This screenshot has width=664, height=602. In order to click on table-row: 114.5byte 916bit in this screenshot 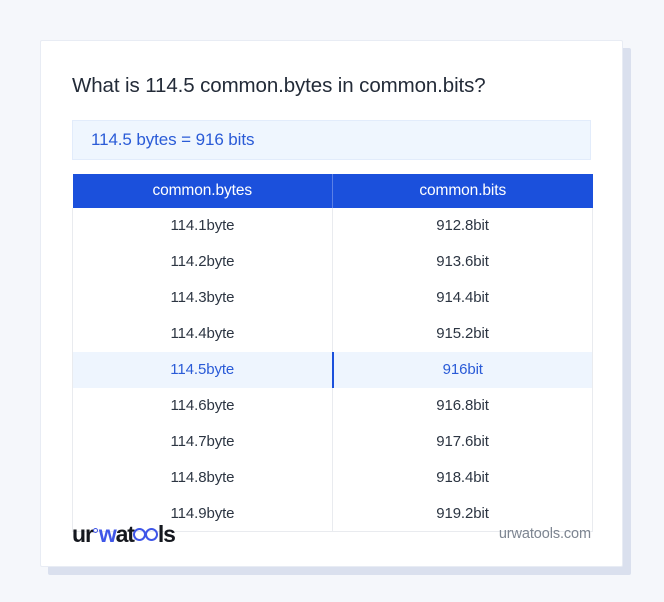, I will do `click(332, 369)`.